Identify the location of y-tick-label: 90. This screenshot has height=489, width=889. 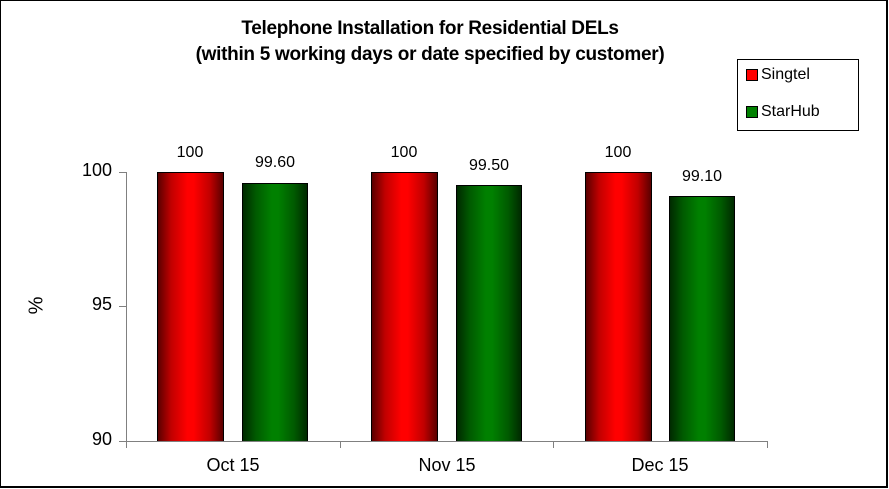
(101, 439).